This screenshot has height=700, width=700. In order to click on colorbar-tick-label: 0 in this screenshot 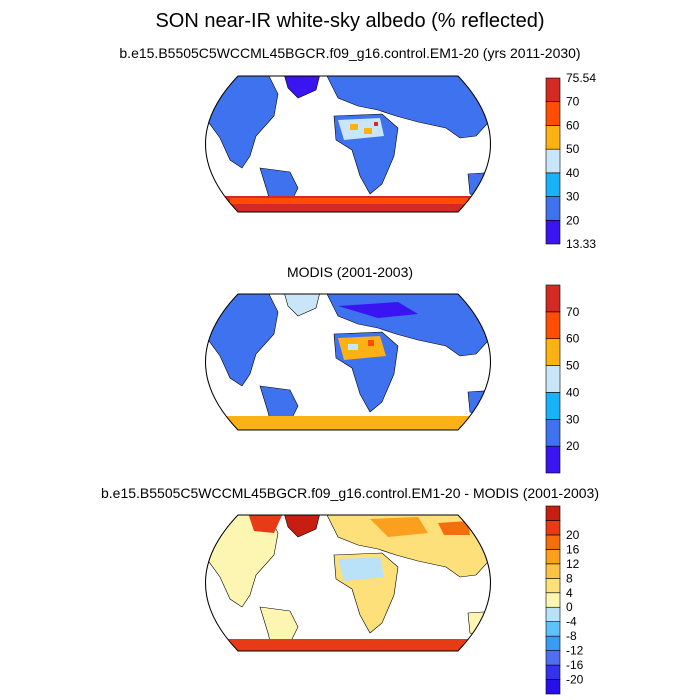, I will do `click(569, 607)`.